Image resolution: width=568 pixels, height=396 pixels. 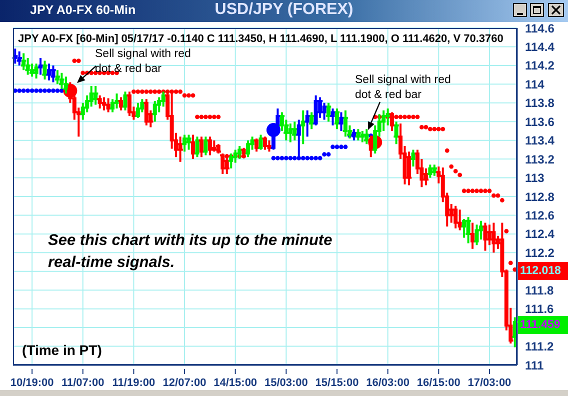 I want to click on x-tick-label: 15/03:00, so click(x=286, y=383).